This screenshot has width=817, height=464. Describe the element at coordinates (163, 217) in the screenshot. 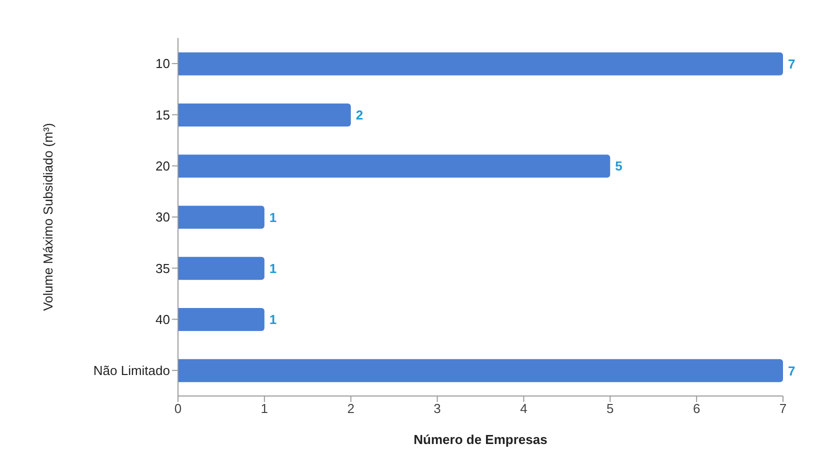

I see `y-tick-label: 30` at that location.